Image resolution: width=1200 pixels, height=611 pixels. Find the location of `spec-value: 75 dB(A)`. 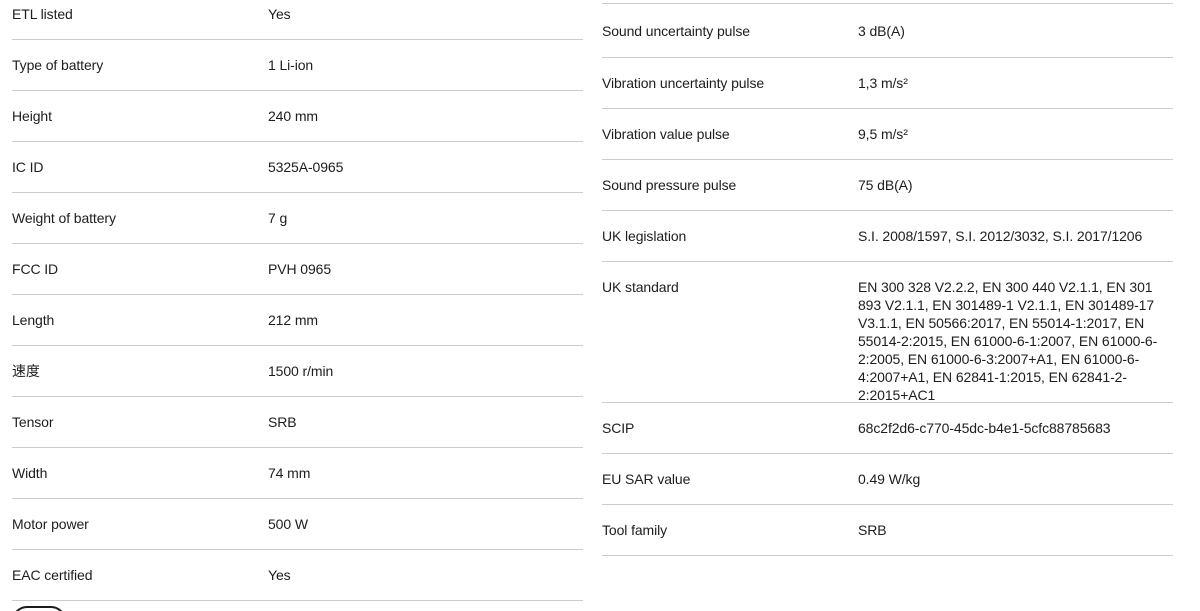

spec-value: 75 dB(A) is located at coordinates (885, 185).